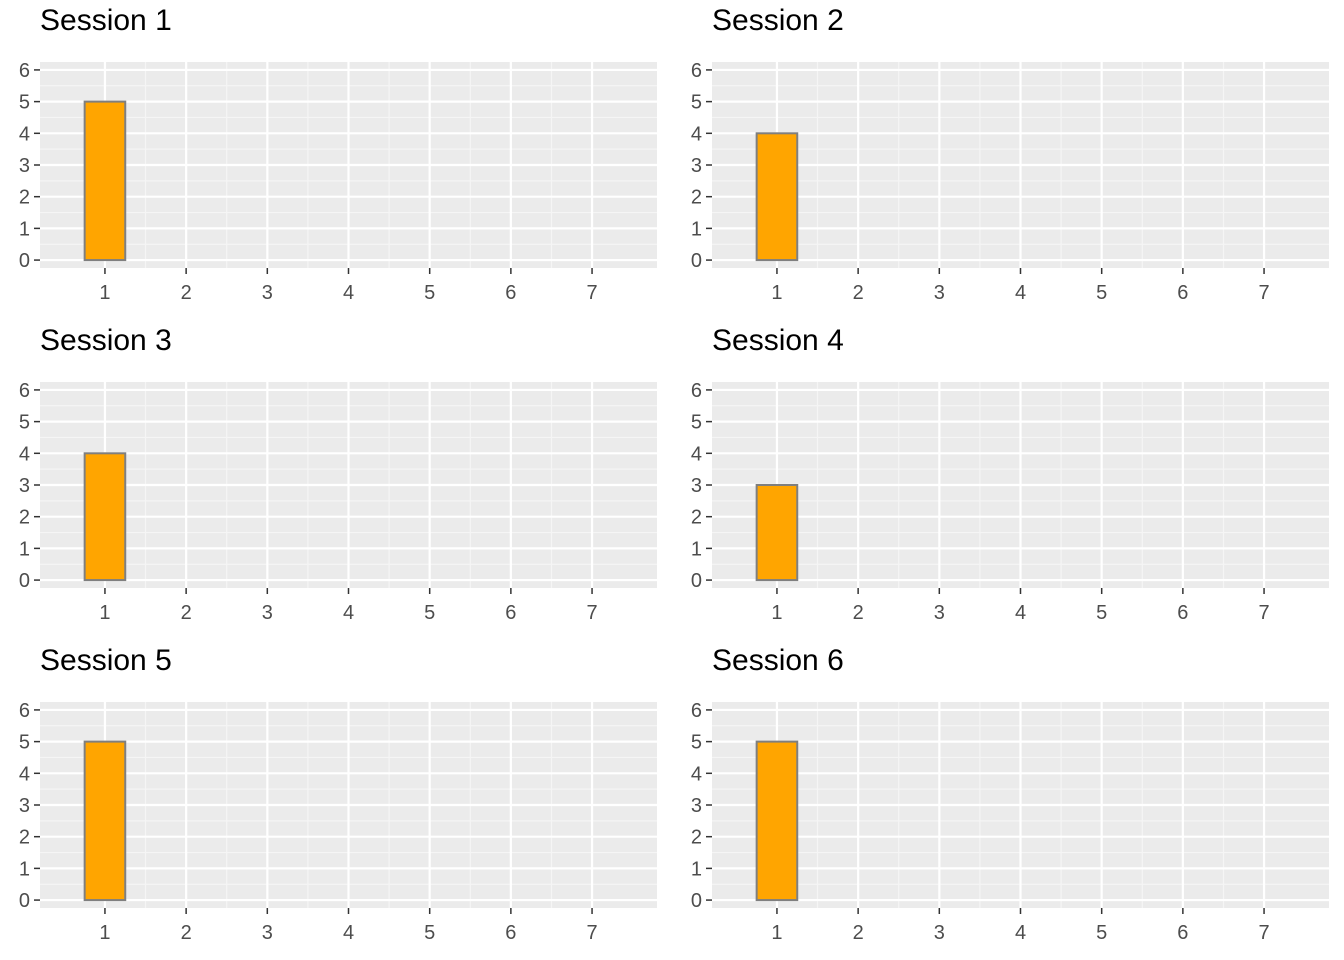 This screenshot has width=1344, height=960. What do you see at coordinates (1010, 474) in the screenshot?
I see `facet-panel-4: Session 4 0 1 2 3 4 5 6 1 2 3 4 5 6 7` at bounding box center [1010, 474].